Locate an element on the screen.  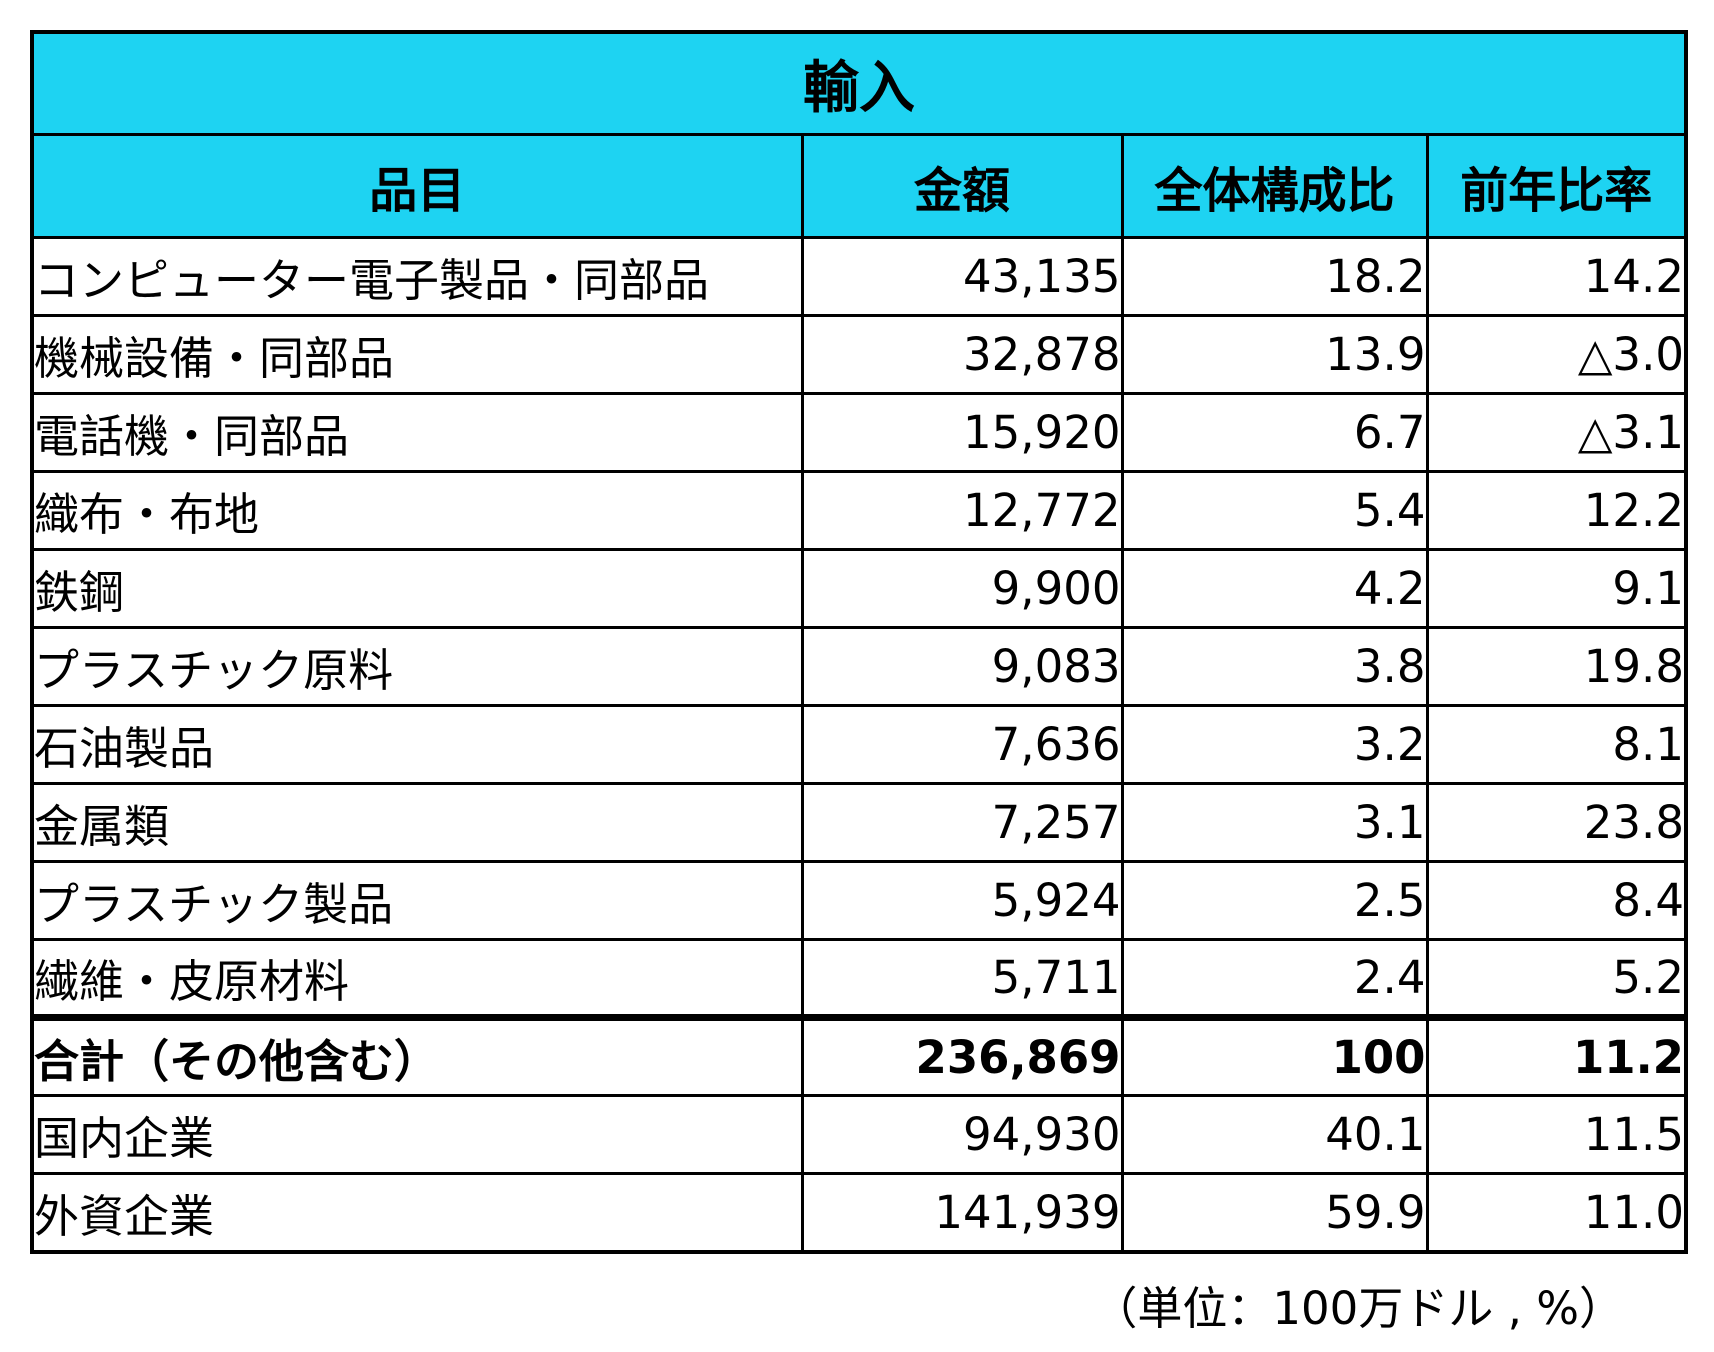
cell-share: 13.9 is located at coordinates (1274, 354).